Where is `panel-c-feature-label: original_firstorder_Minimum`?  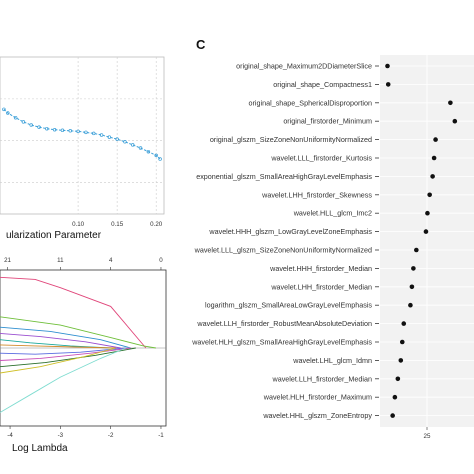 panel-c-feature-label: original_firstorder_Minimum is located at coordinates (327, 121).